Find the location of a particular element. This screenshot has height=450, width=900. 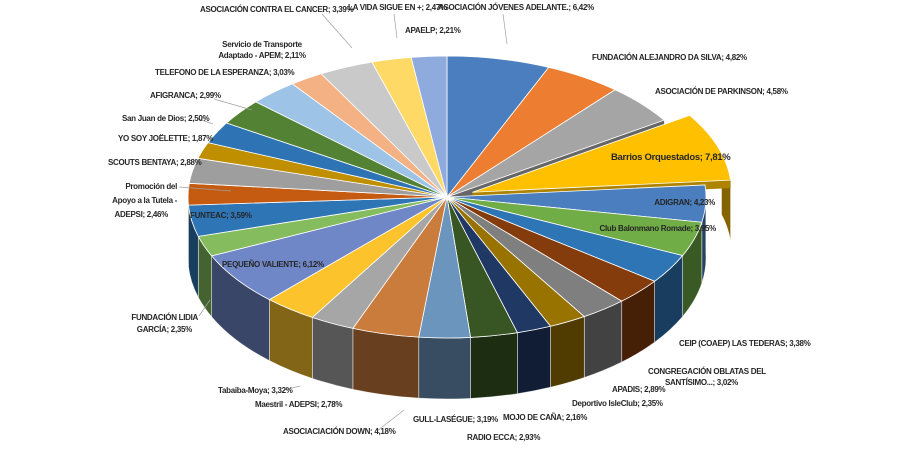

slice-label: GARCÍA; 2,35% is located at coordinates (164, 329).